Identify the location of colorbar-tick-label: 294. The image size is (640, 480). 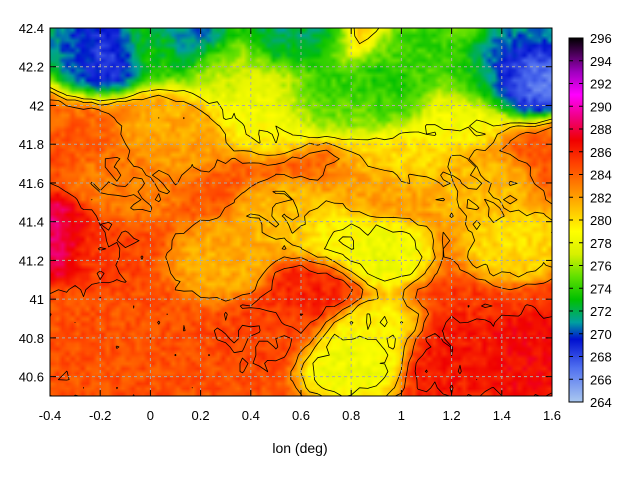
(601, 61).